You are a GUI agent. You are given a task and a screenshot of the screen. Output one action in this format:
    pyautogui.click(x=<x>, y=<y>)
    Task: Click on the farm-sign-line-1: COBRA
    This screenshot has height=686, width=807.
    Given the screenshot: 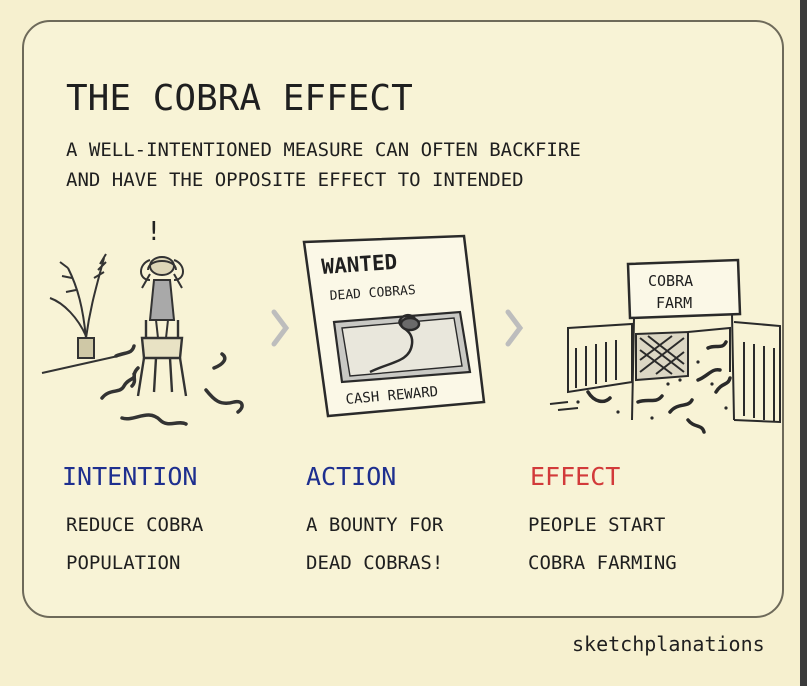 What is the action you would take?
    pyautogui.click(x=670, y=281)
    